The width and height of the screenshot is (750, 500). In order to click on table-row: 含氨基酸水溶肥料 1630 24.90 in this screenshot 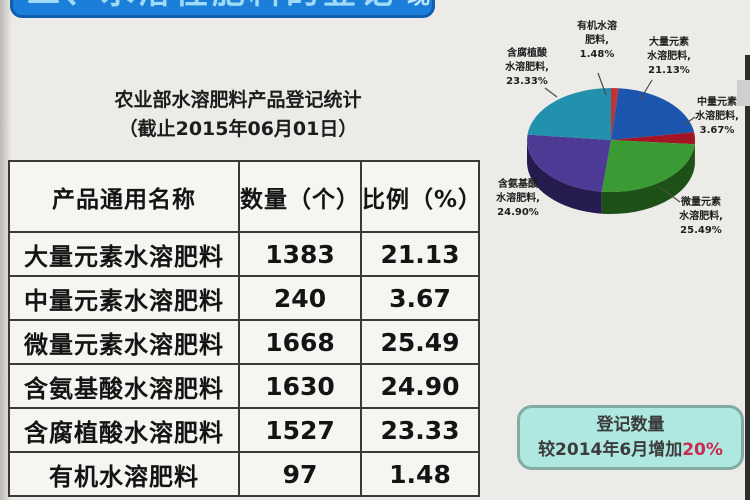, I will do `click(244, 386)`.